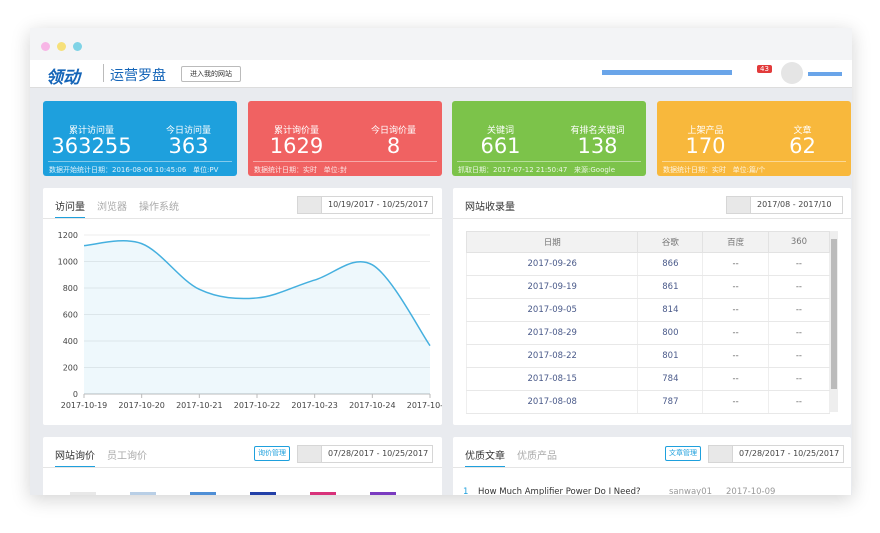 The width and height of the screenshot is (880, 533). What do you see at coordinates (714, 170) in the screenshot?
I see `stat-note: 数据统计日期：实时 单位:篇/个` at bounding box center [714, 170].